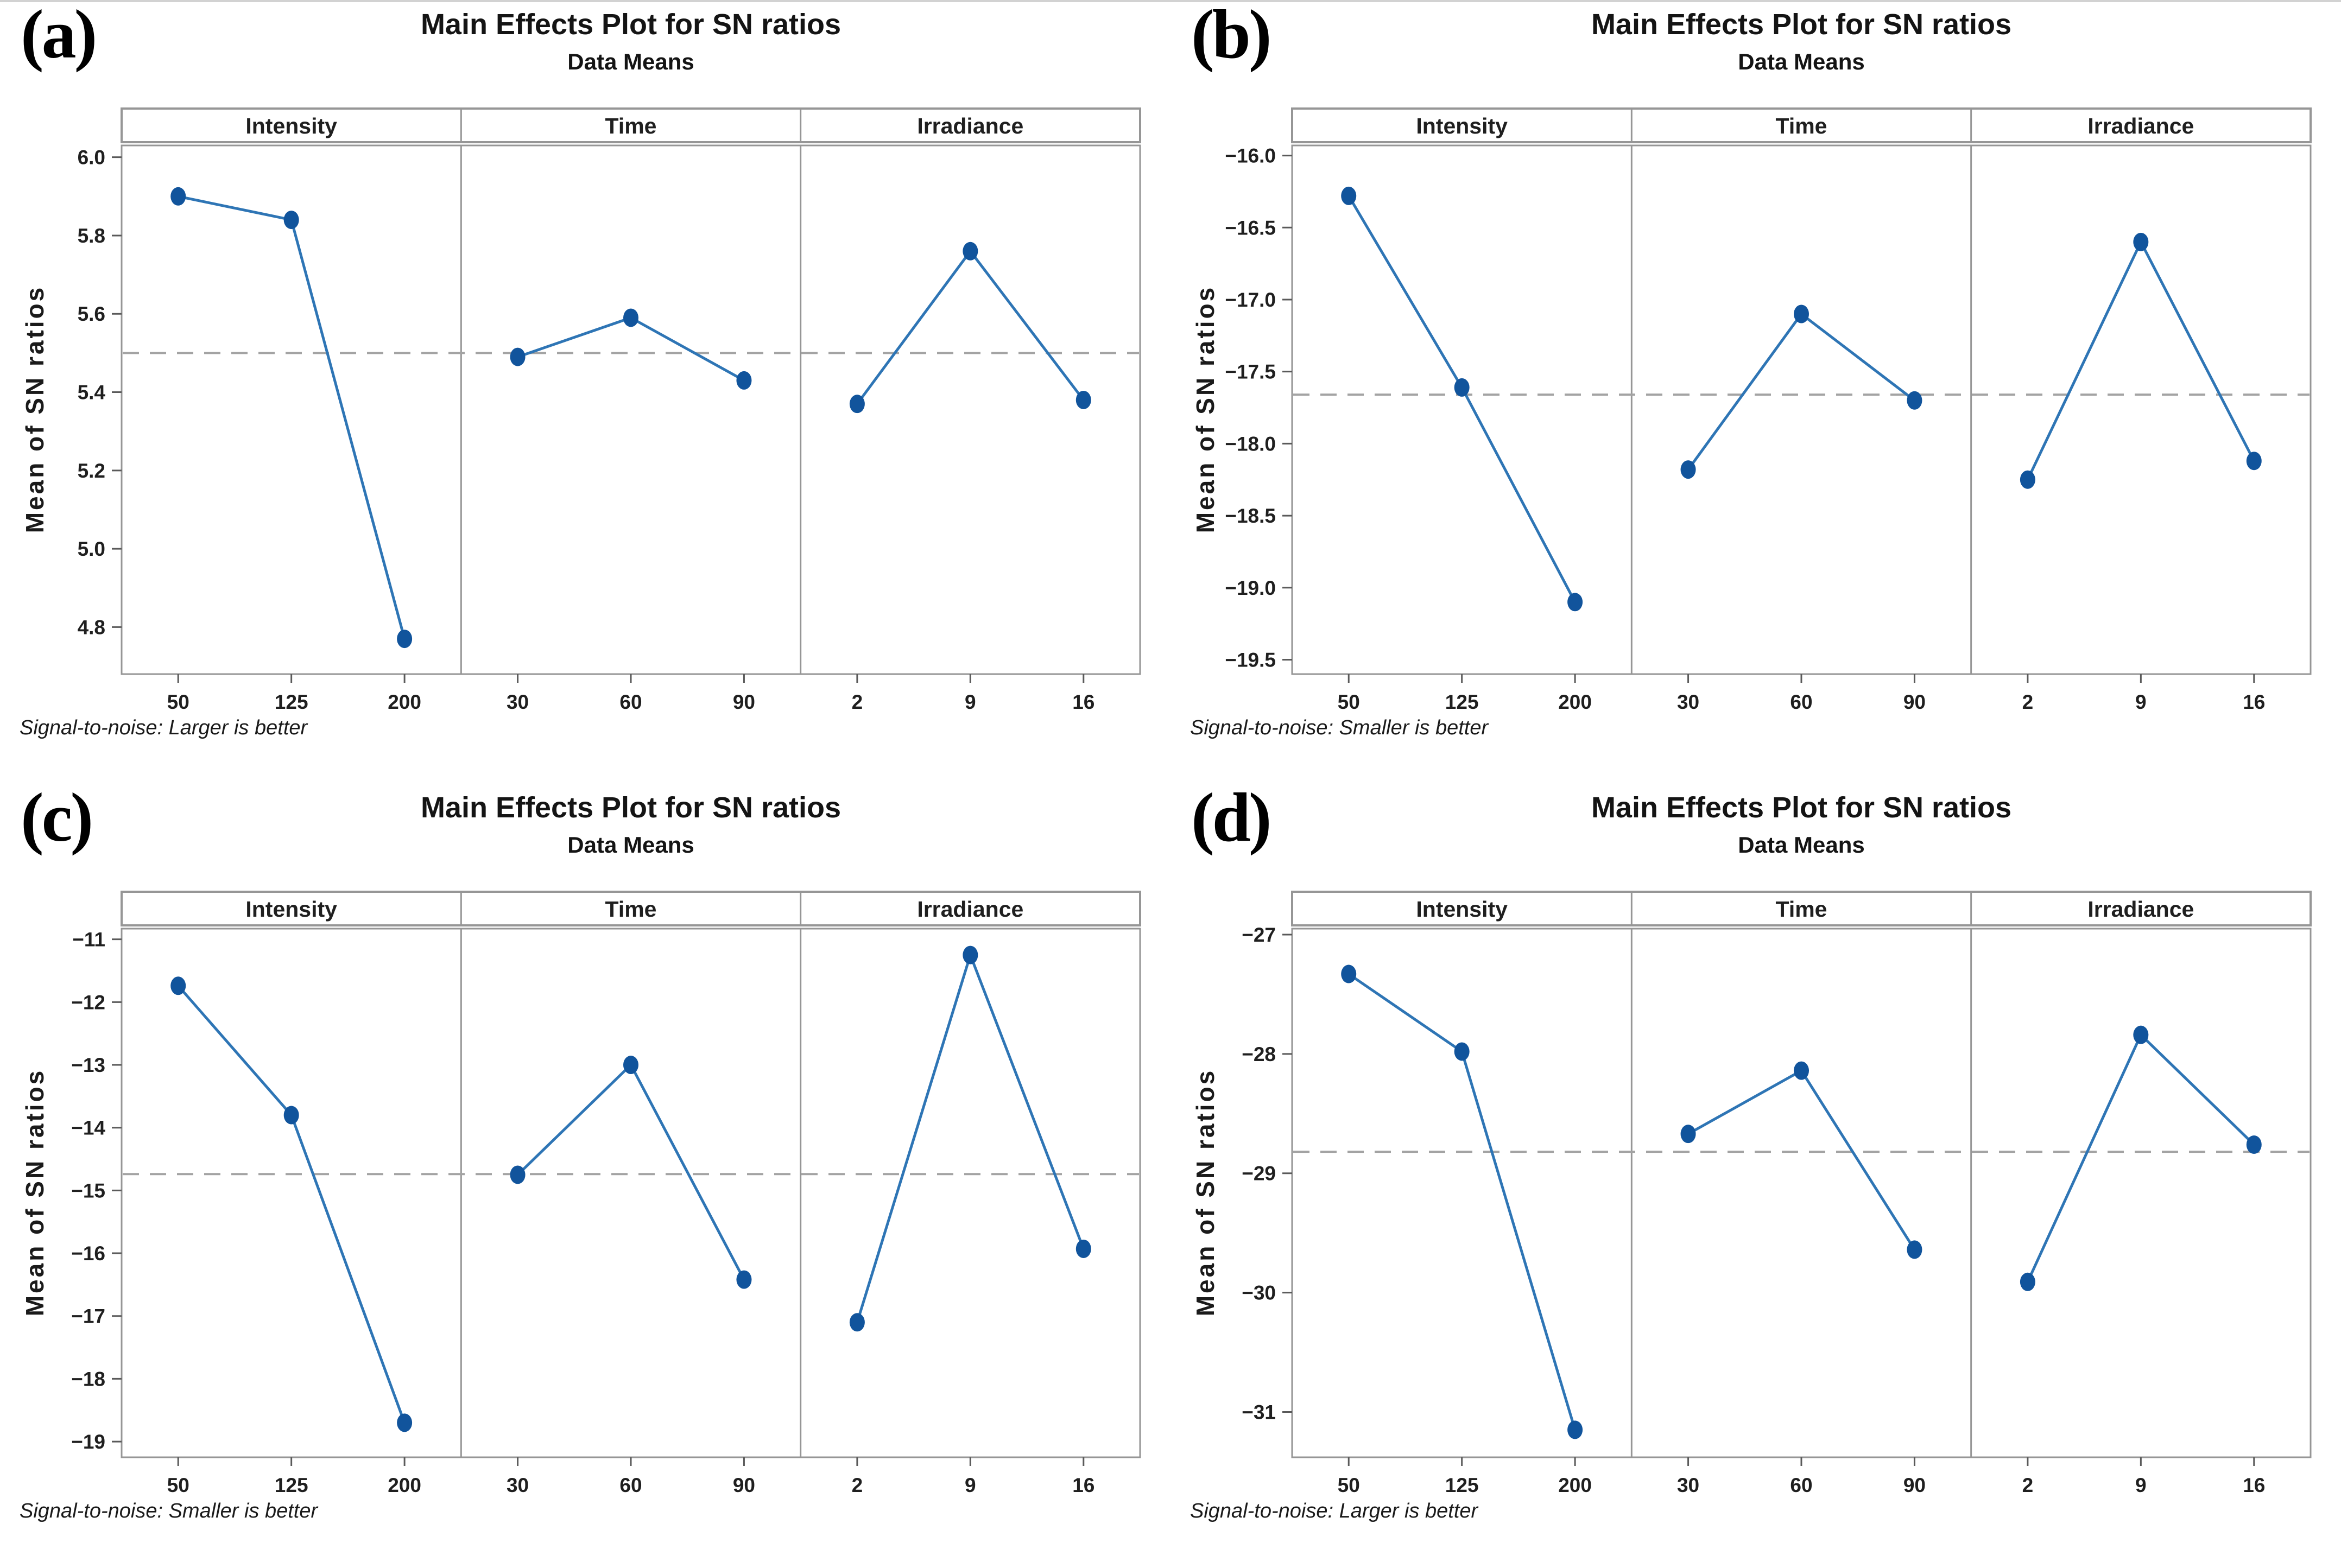  I want to click on y-tick-label: −13, so click(88, 1065).